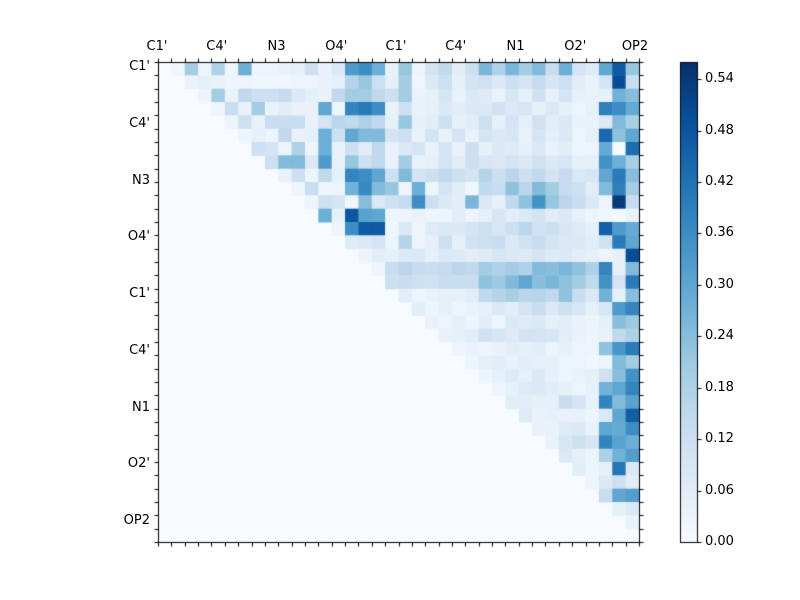 The width and height of the screenshot is (800, 600). Describe the element at coordinates (719, 79) in the screenshot. I see `colorbar-tick-label: 0.54` at that location.